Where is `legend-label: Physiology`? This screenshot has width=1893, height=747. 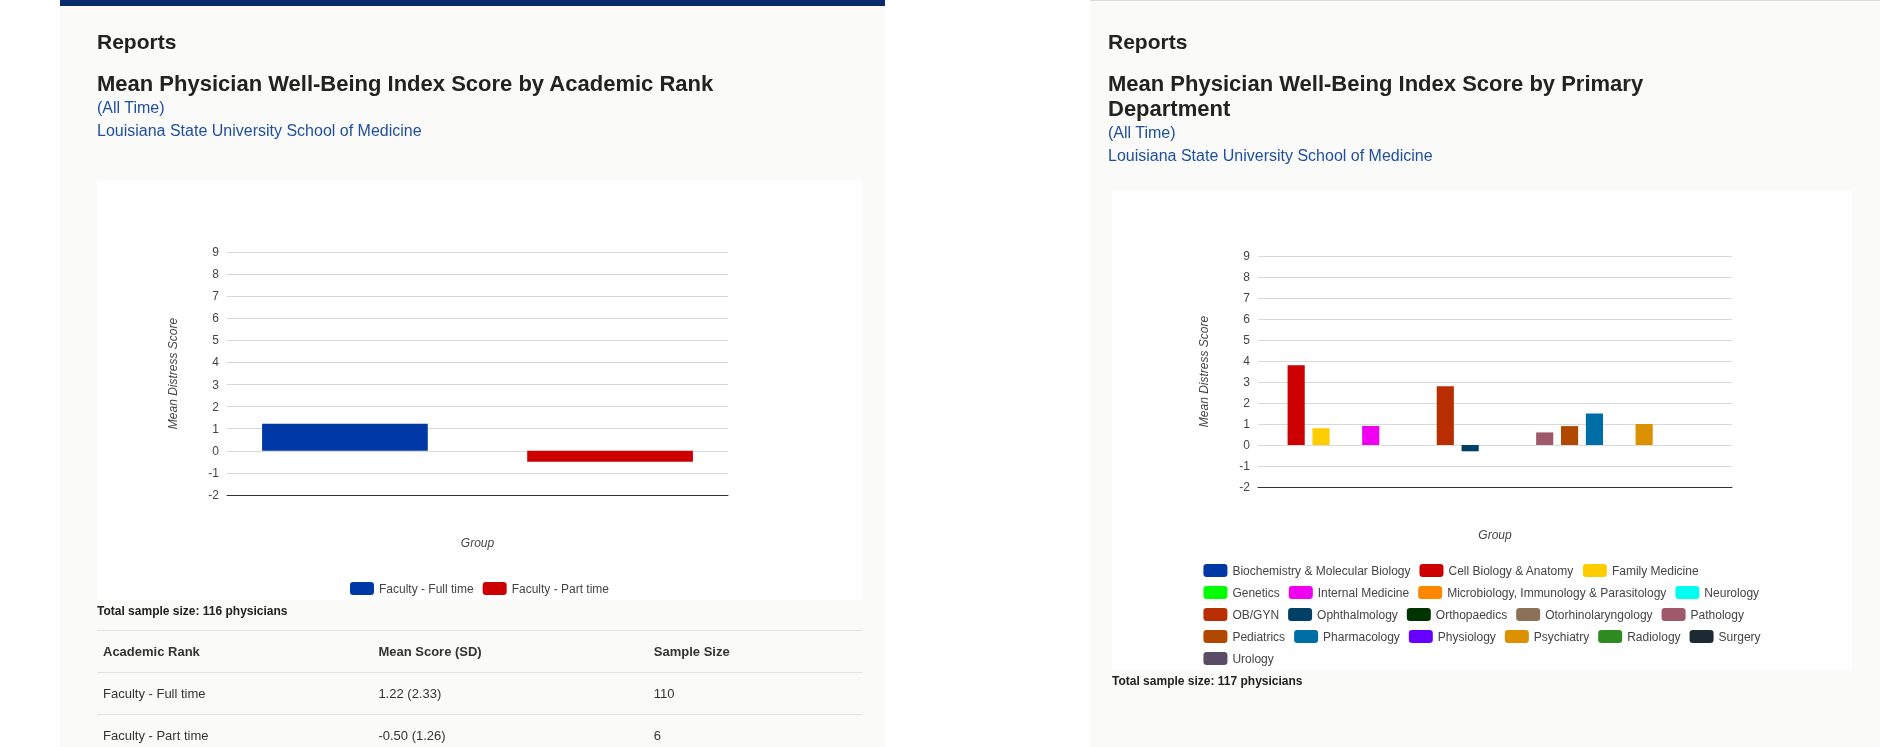
legend-label: Physiology is located at coordinates (1466, 636).